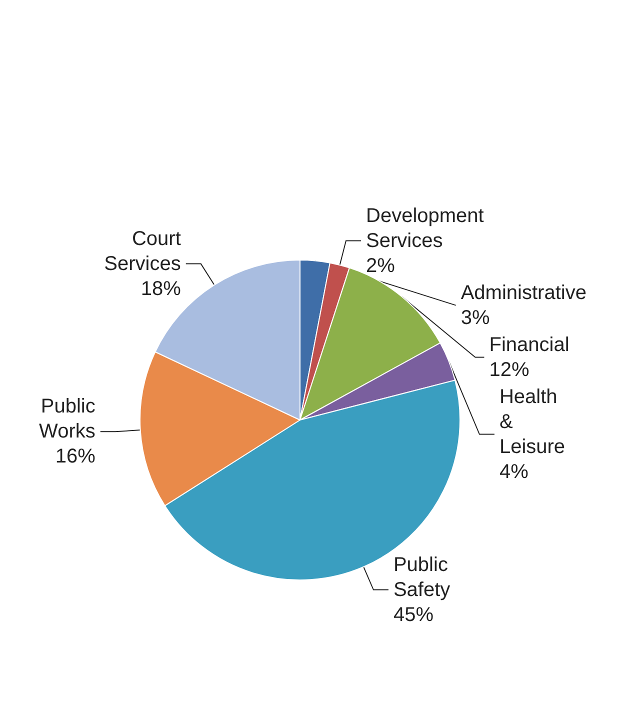 The image size is (619, 719). Describe the element at coordinates (523, 293) in the screenshot. I see `slice-label: Administrative` at that location.